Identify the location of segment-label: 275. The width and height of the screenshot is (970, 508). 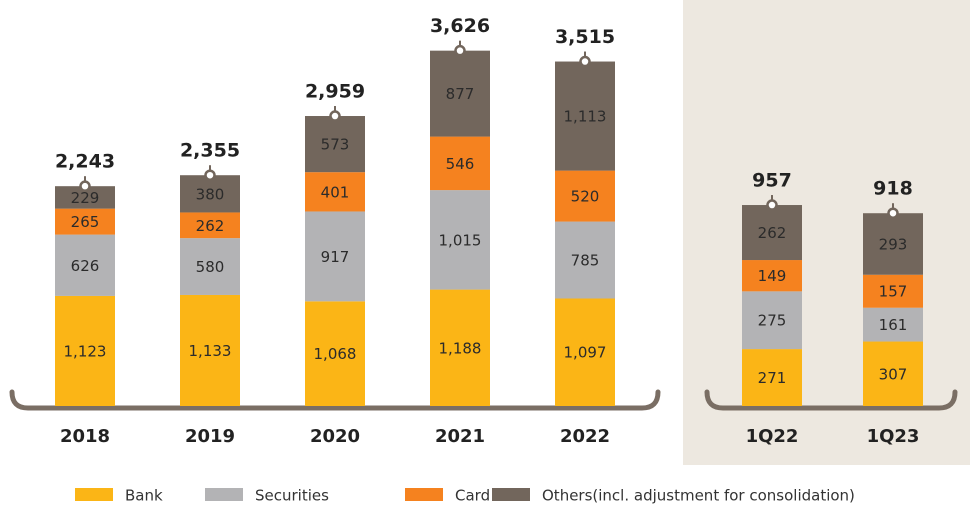
(772, 321).